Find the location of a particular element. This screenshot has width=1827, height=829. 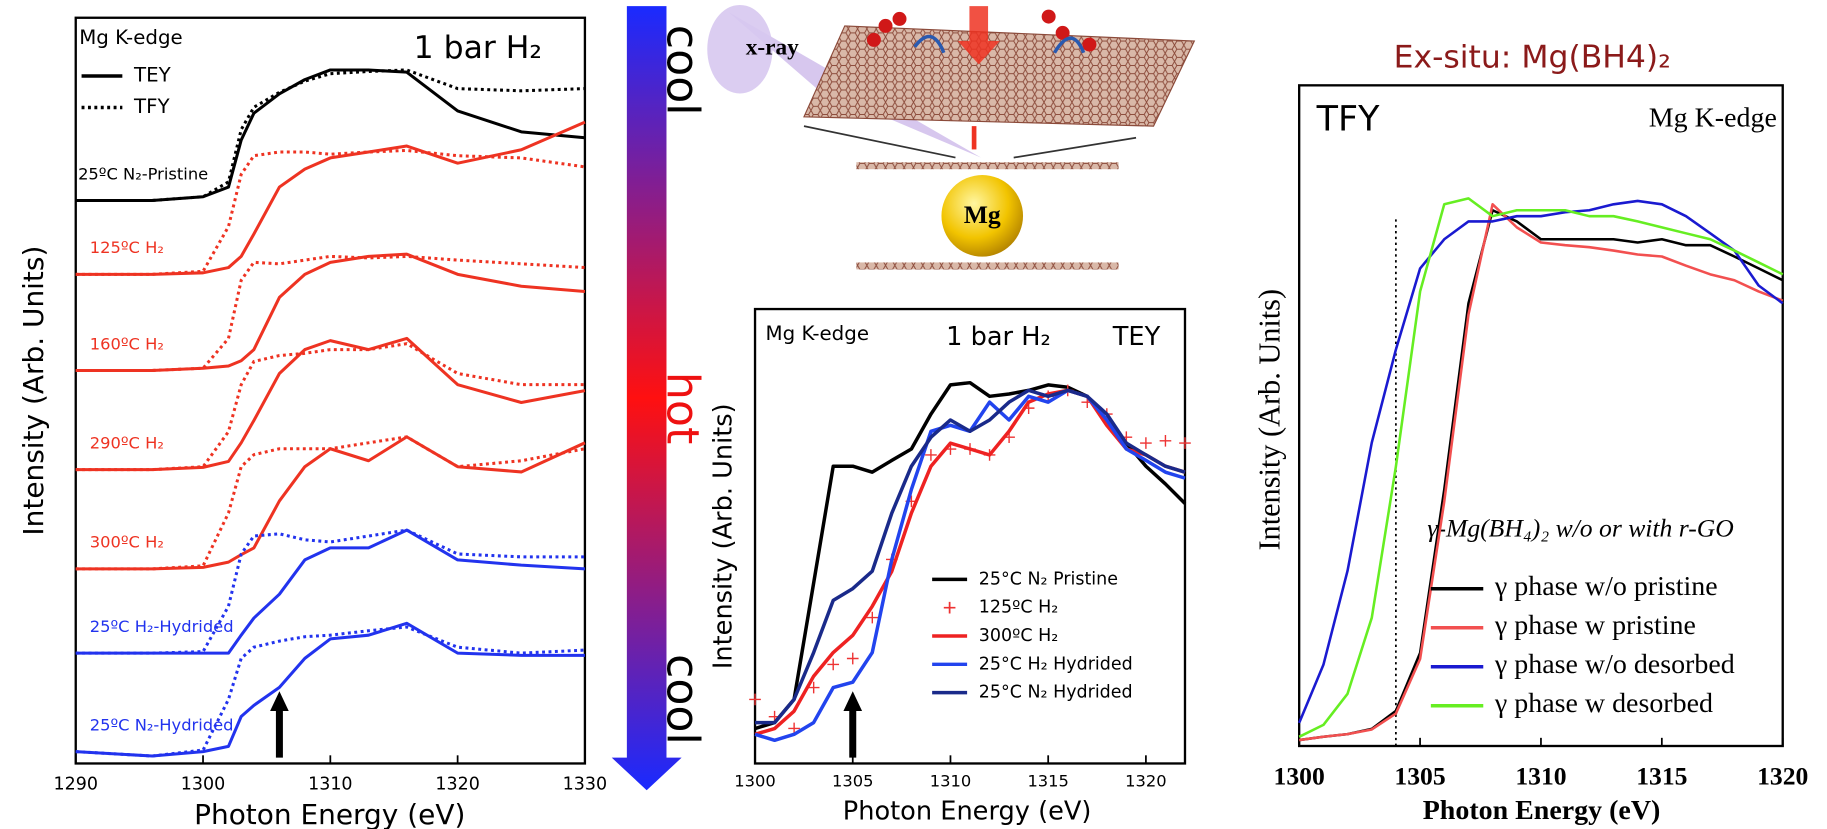

plot-frame is located at coordinates (970, 536).